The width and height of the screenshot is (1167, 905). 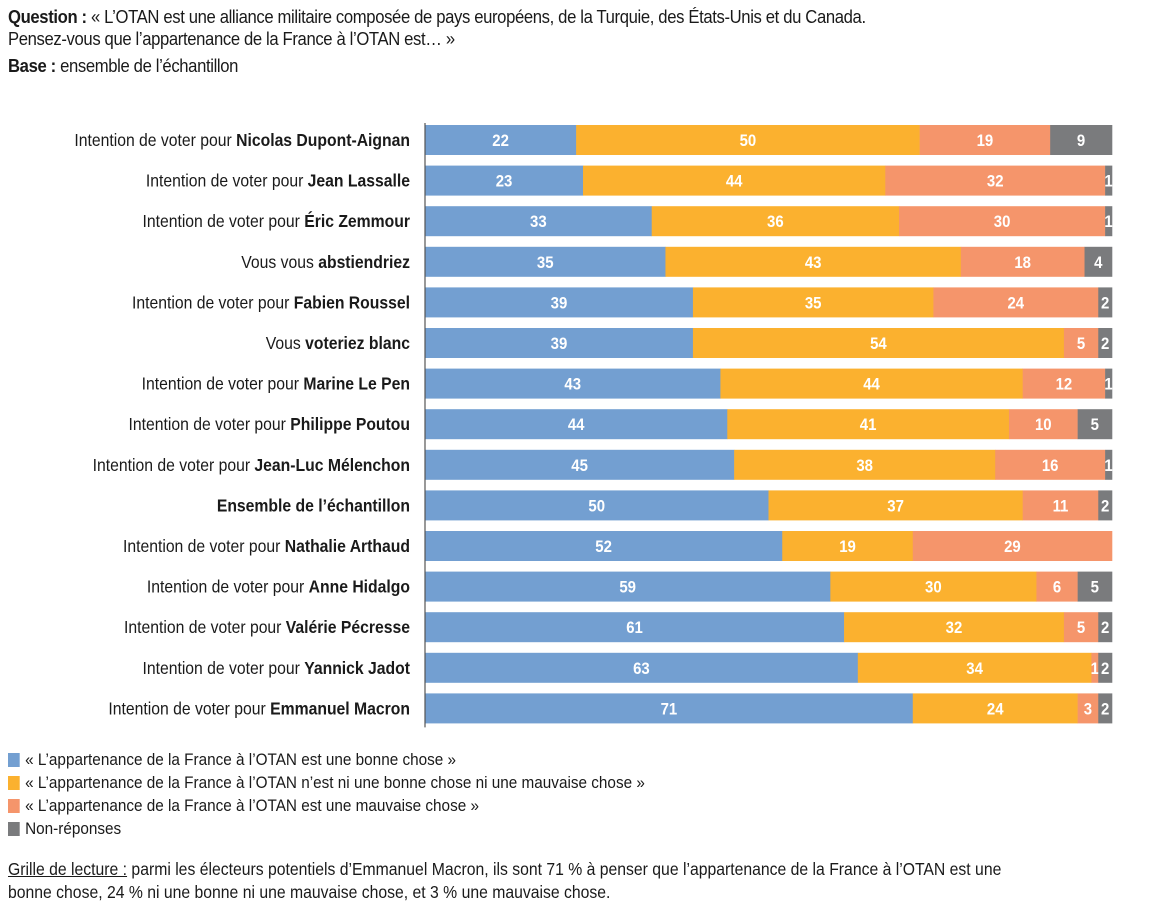 I want to click on category-label-name: Marine Le Pen, so click(x=356, y=384).